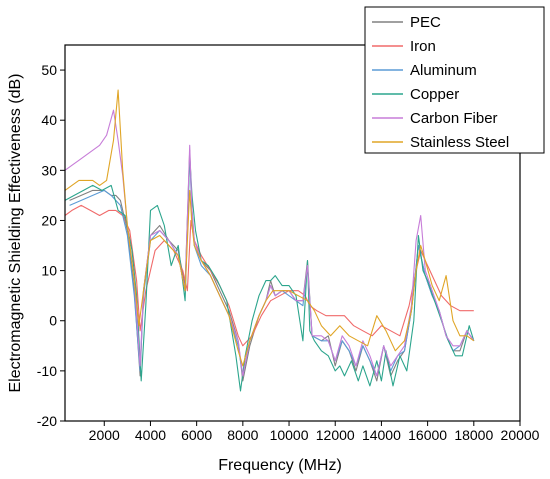 This screenshot has width=550, height=479. Describe the element at coordinates (196, 435) in the screenshot. I see `x-tick-label: 6000` at that location.